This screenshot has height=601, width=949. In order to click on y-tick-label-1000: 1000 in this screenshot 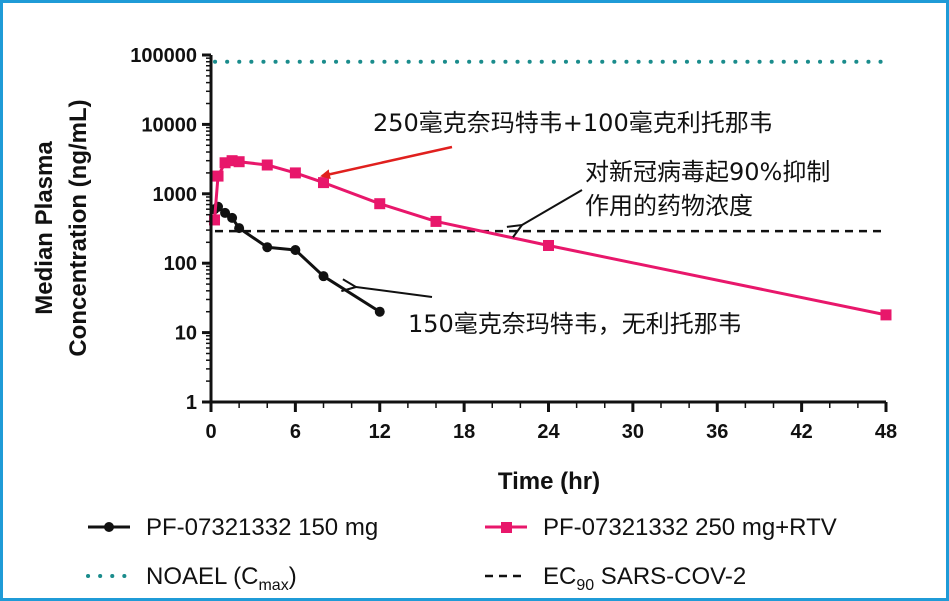, I will do `click(175, 195)`.